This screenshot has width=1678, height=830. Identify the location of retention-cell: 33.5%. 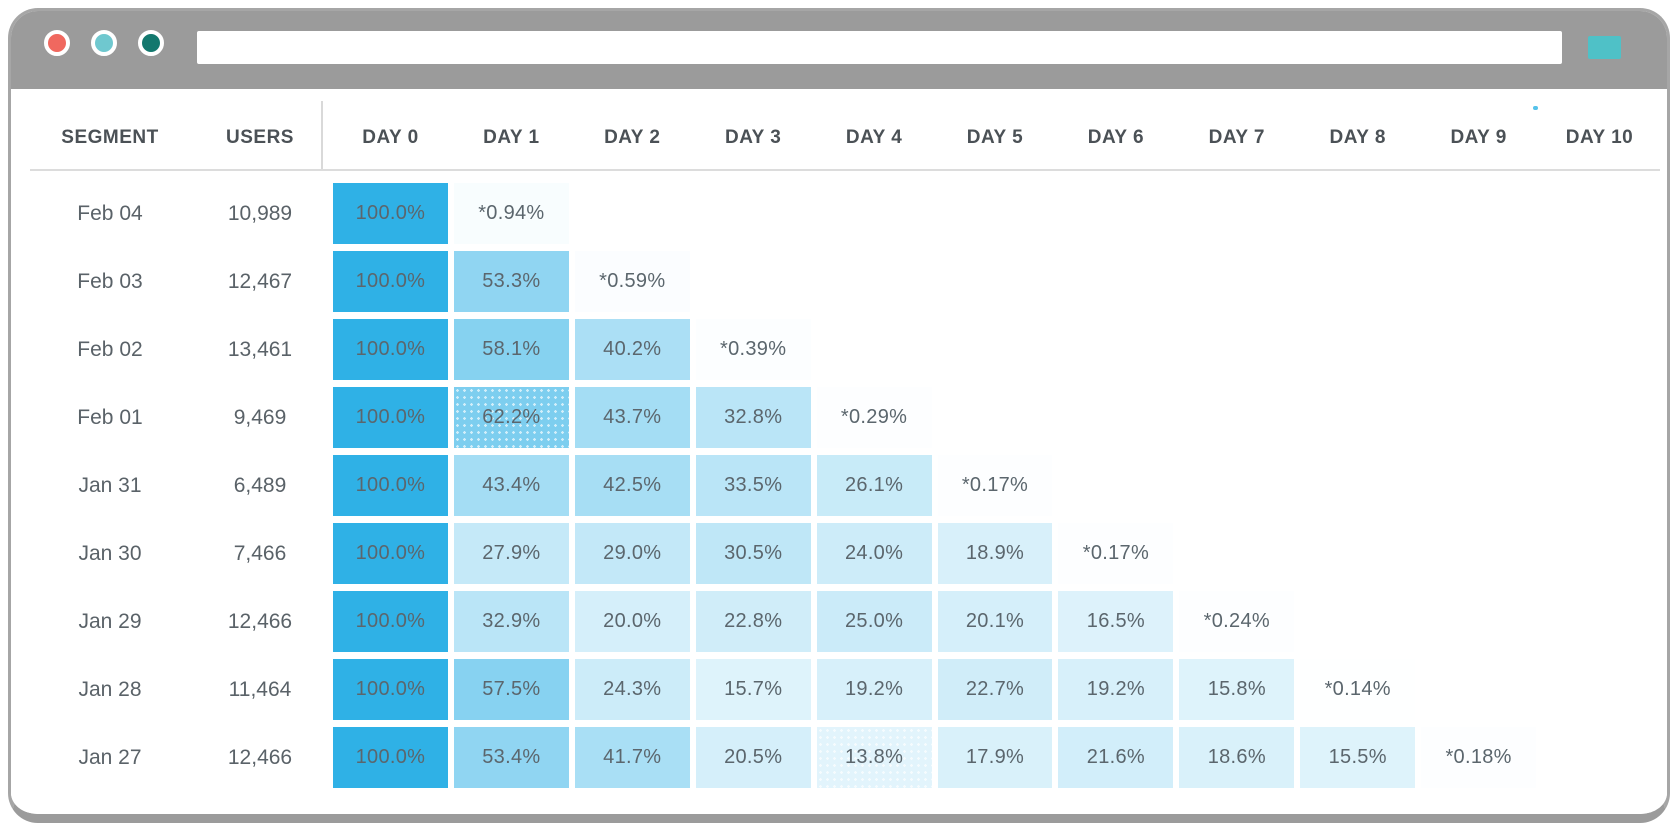
(753, 485).